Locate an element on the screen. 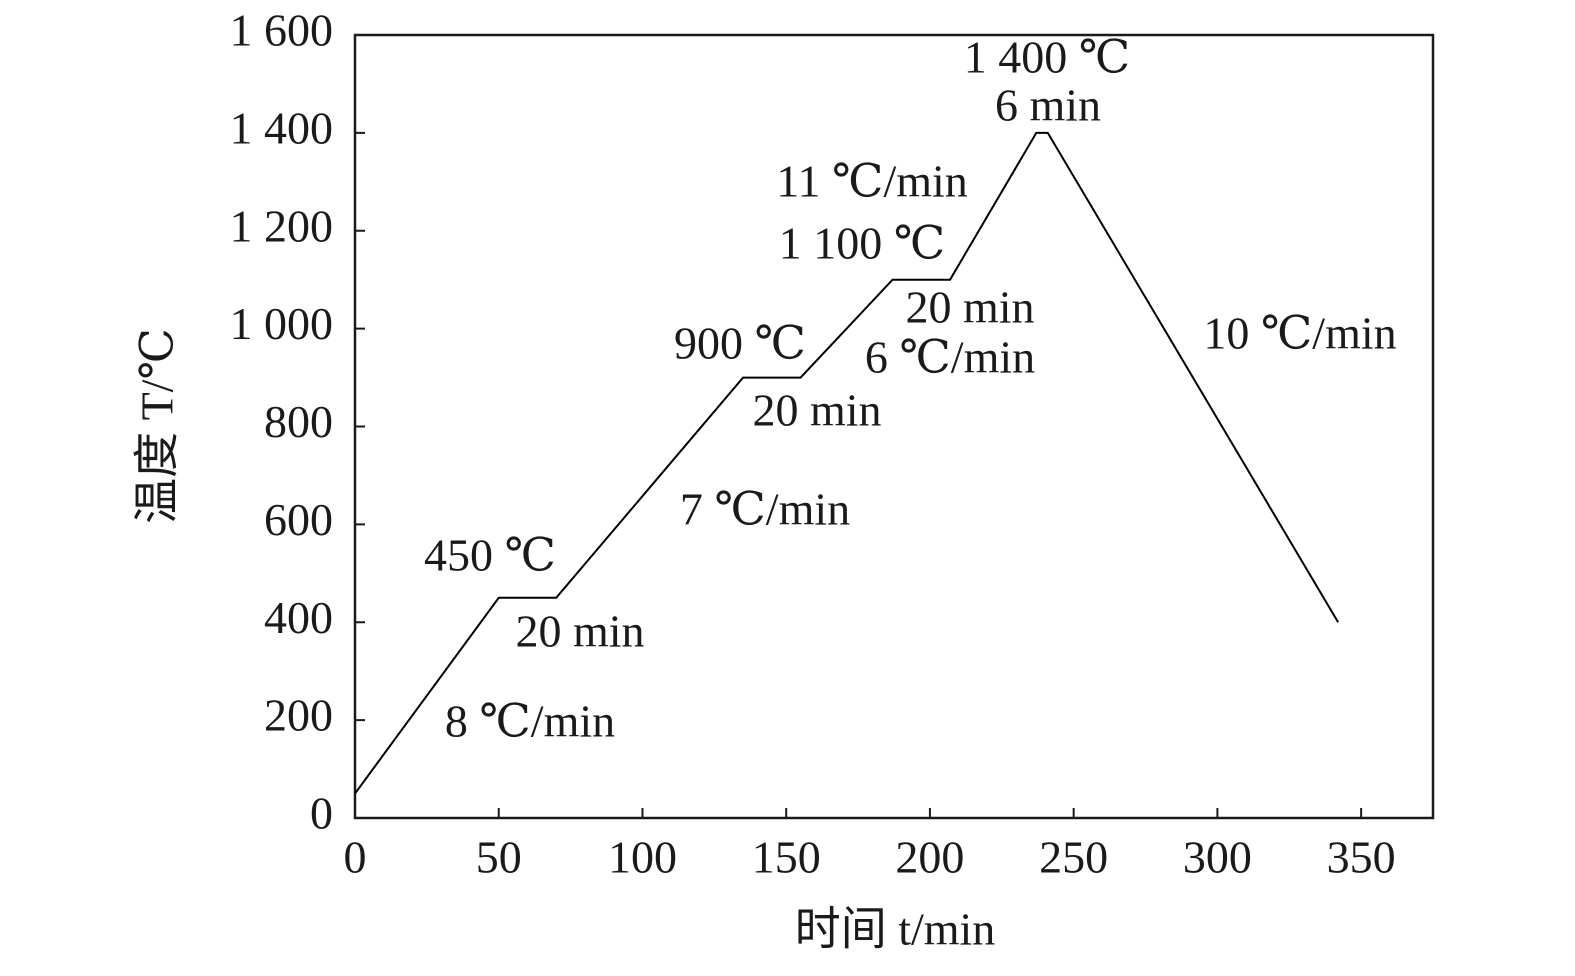  annotation: 6 min is located at coordinates (1048, 105).